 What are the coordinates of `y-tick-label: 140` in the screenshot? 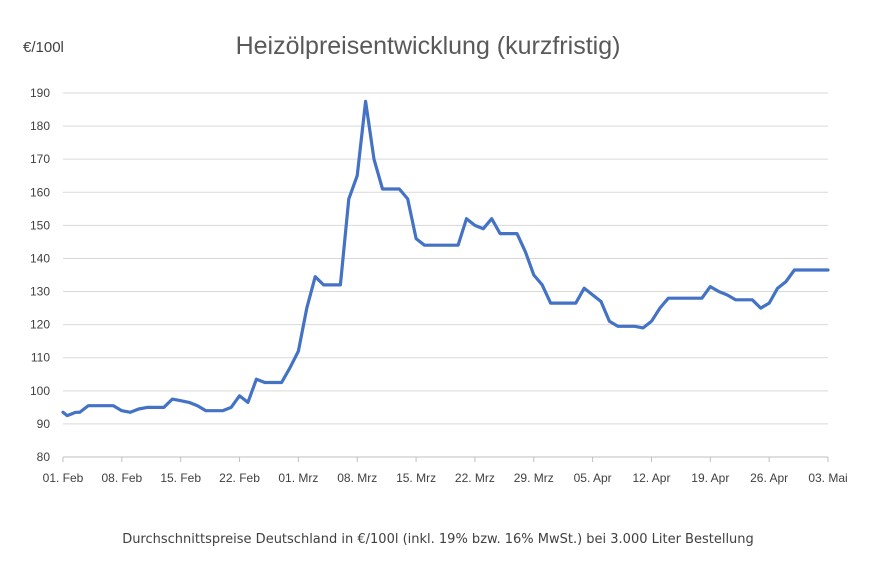 It's located at (40, 258).